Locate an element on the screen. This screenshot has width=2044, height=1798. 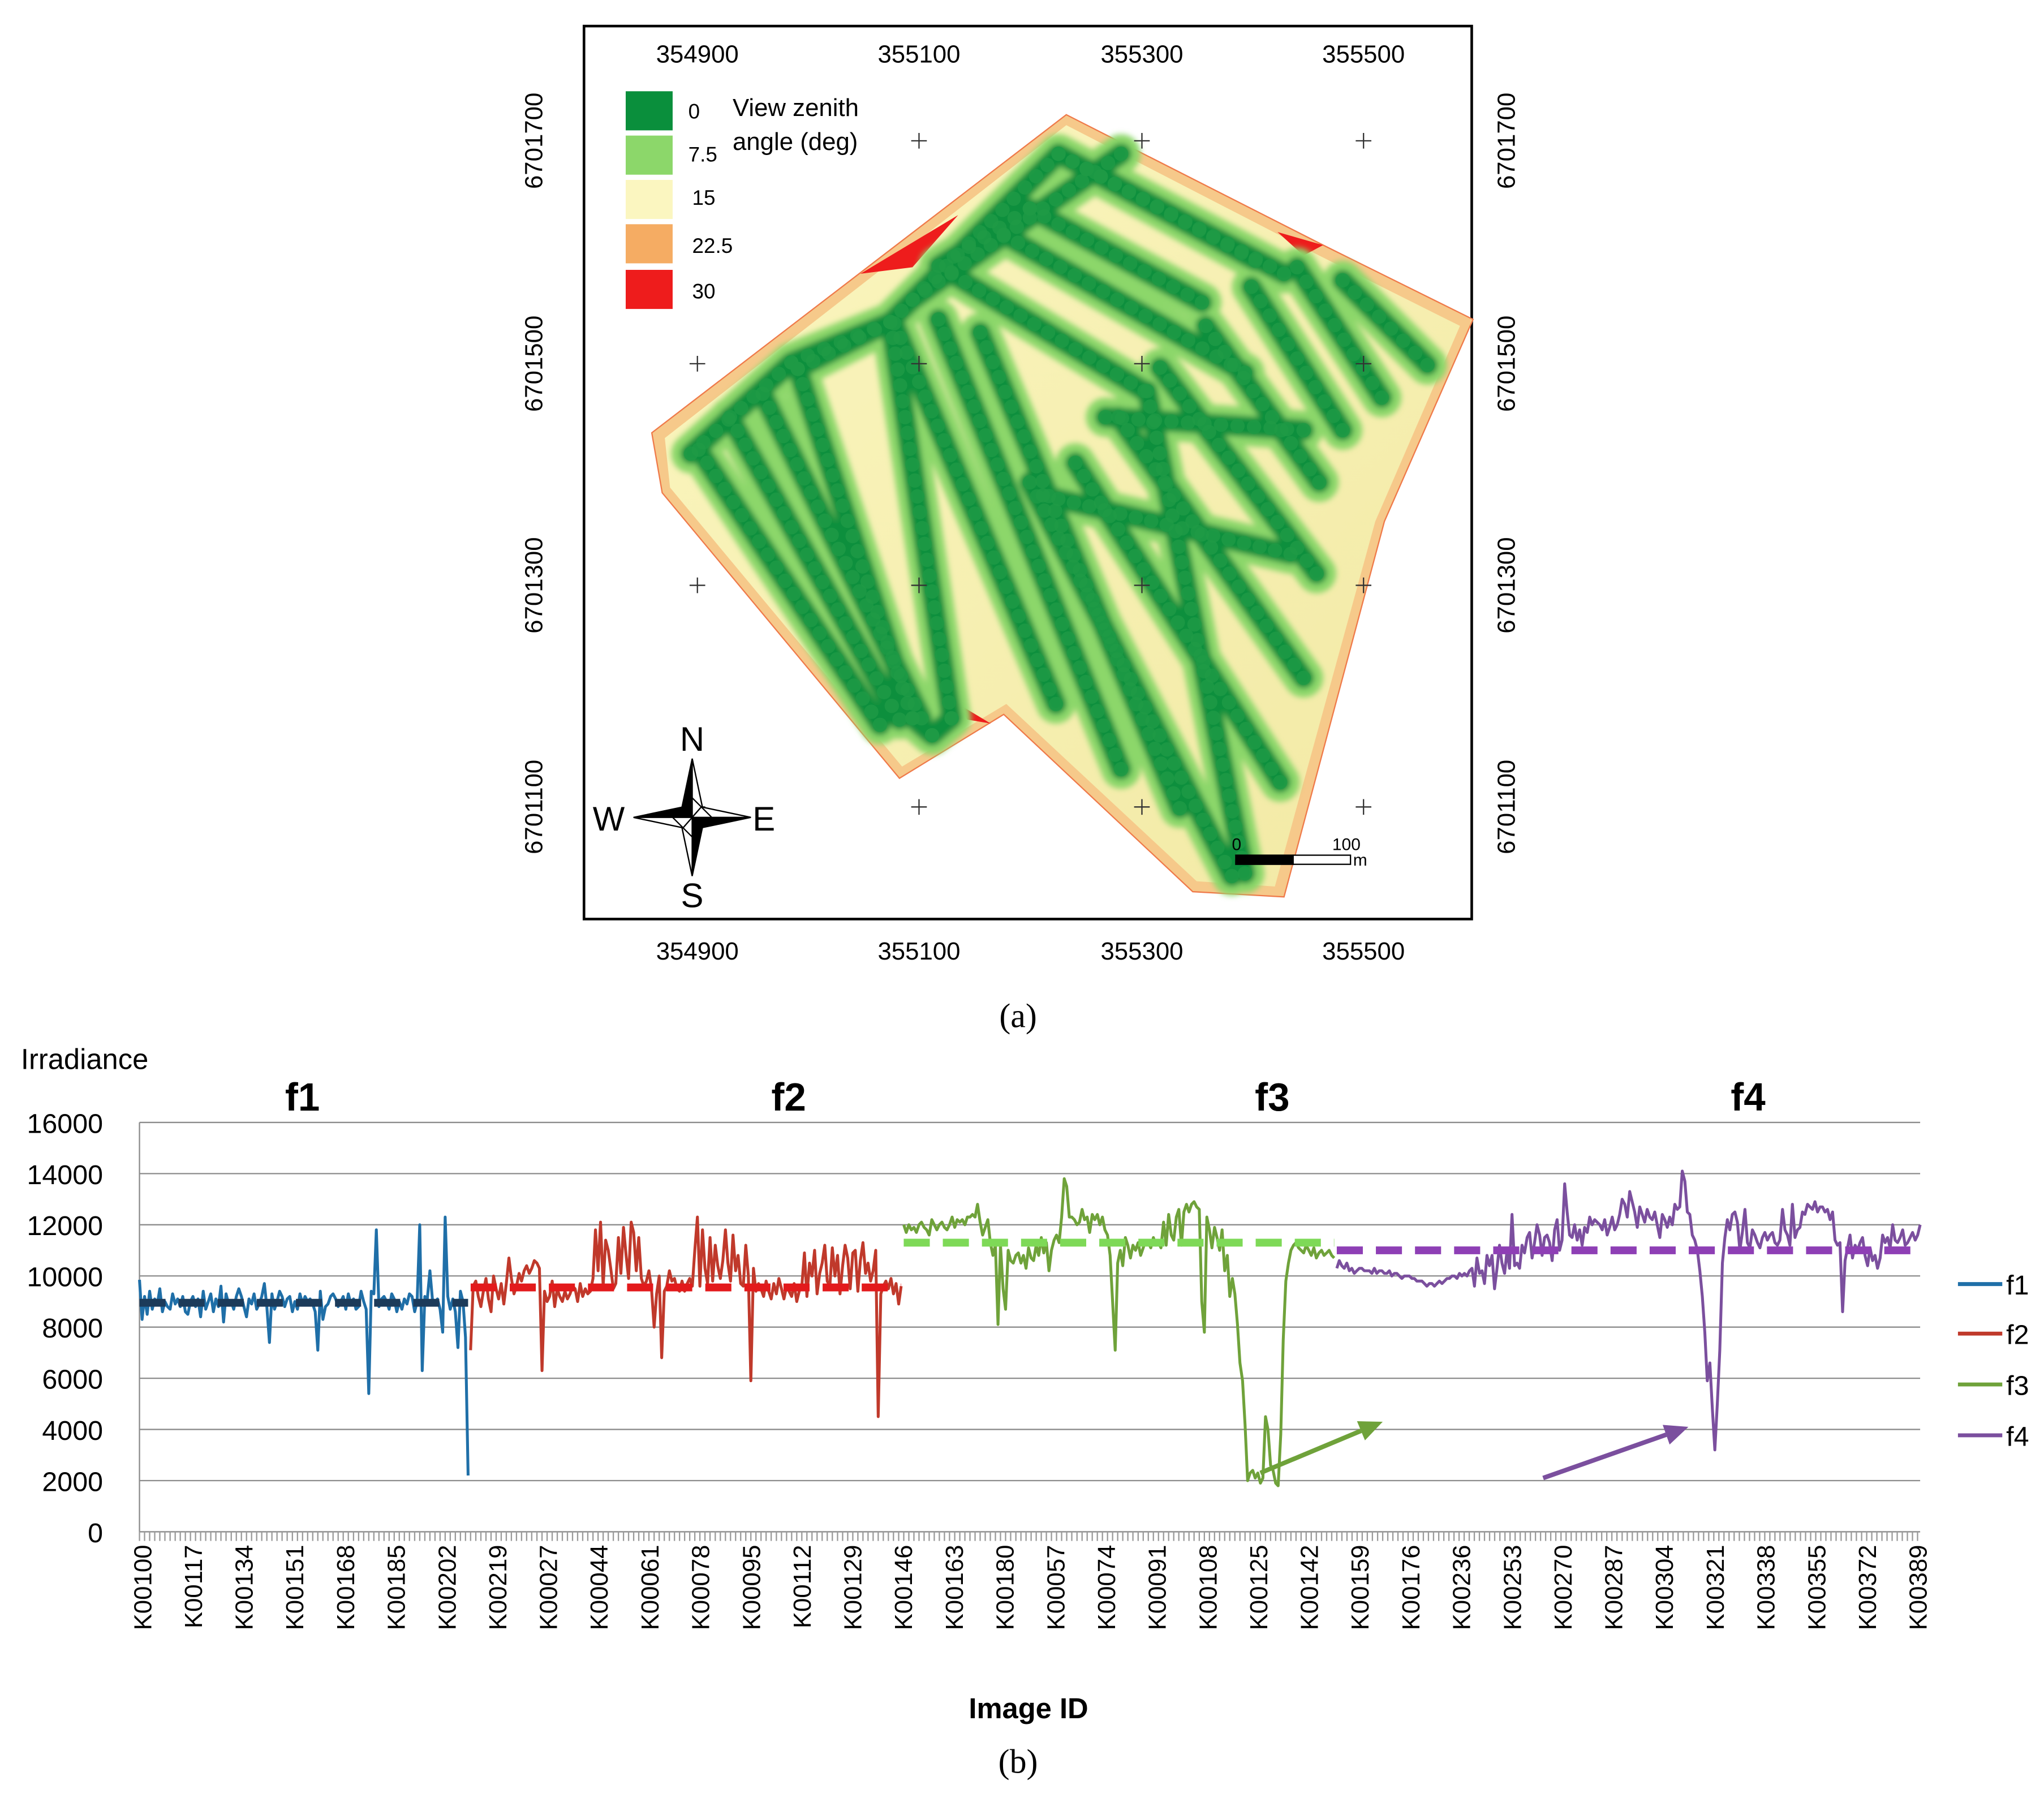
y-tick-label: 0 is located at coordinates (95, 1533).